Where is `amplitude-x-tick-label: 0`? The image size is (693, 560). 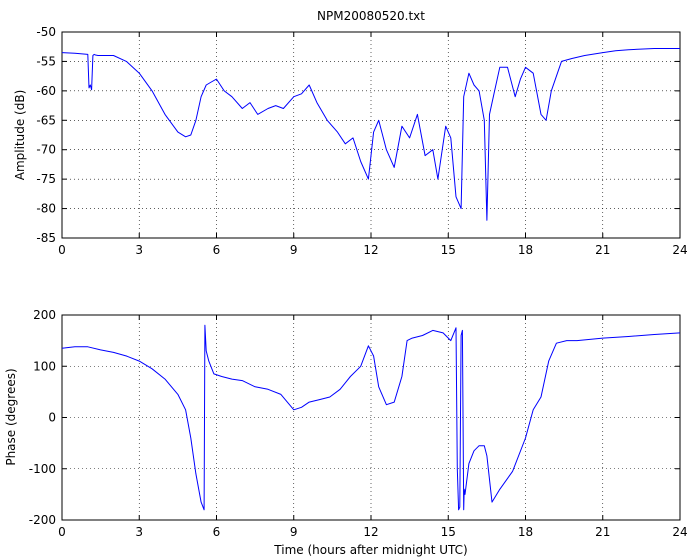
amplitude-x-tick-label: 0 is located at coordinates (62, 250).